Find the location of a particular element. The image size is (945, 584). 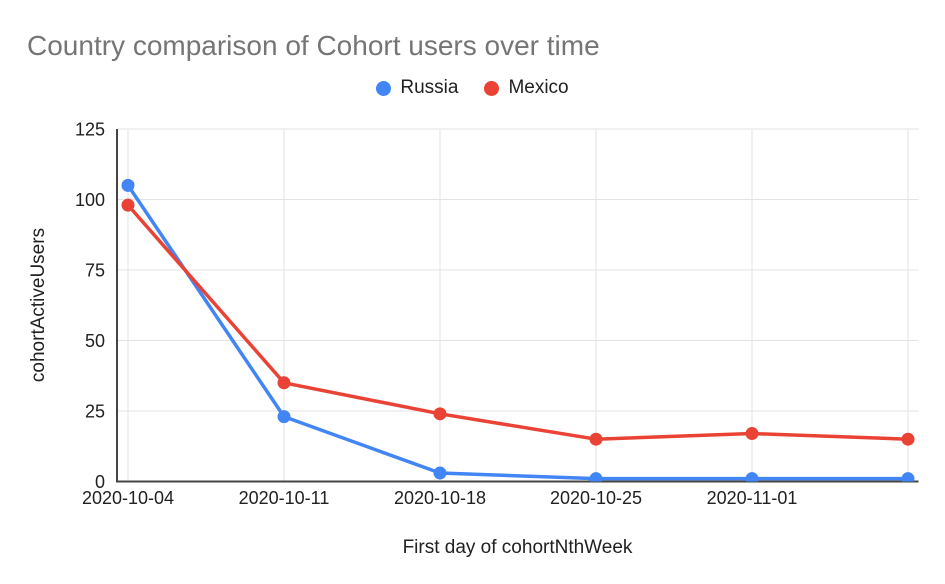

chart-legend: Russia Mexico is located at coordinates (472, 88).